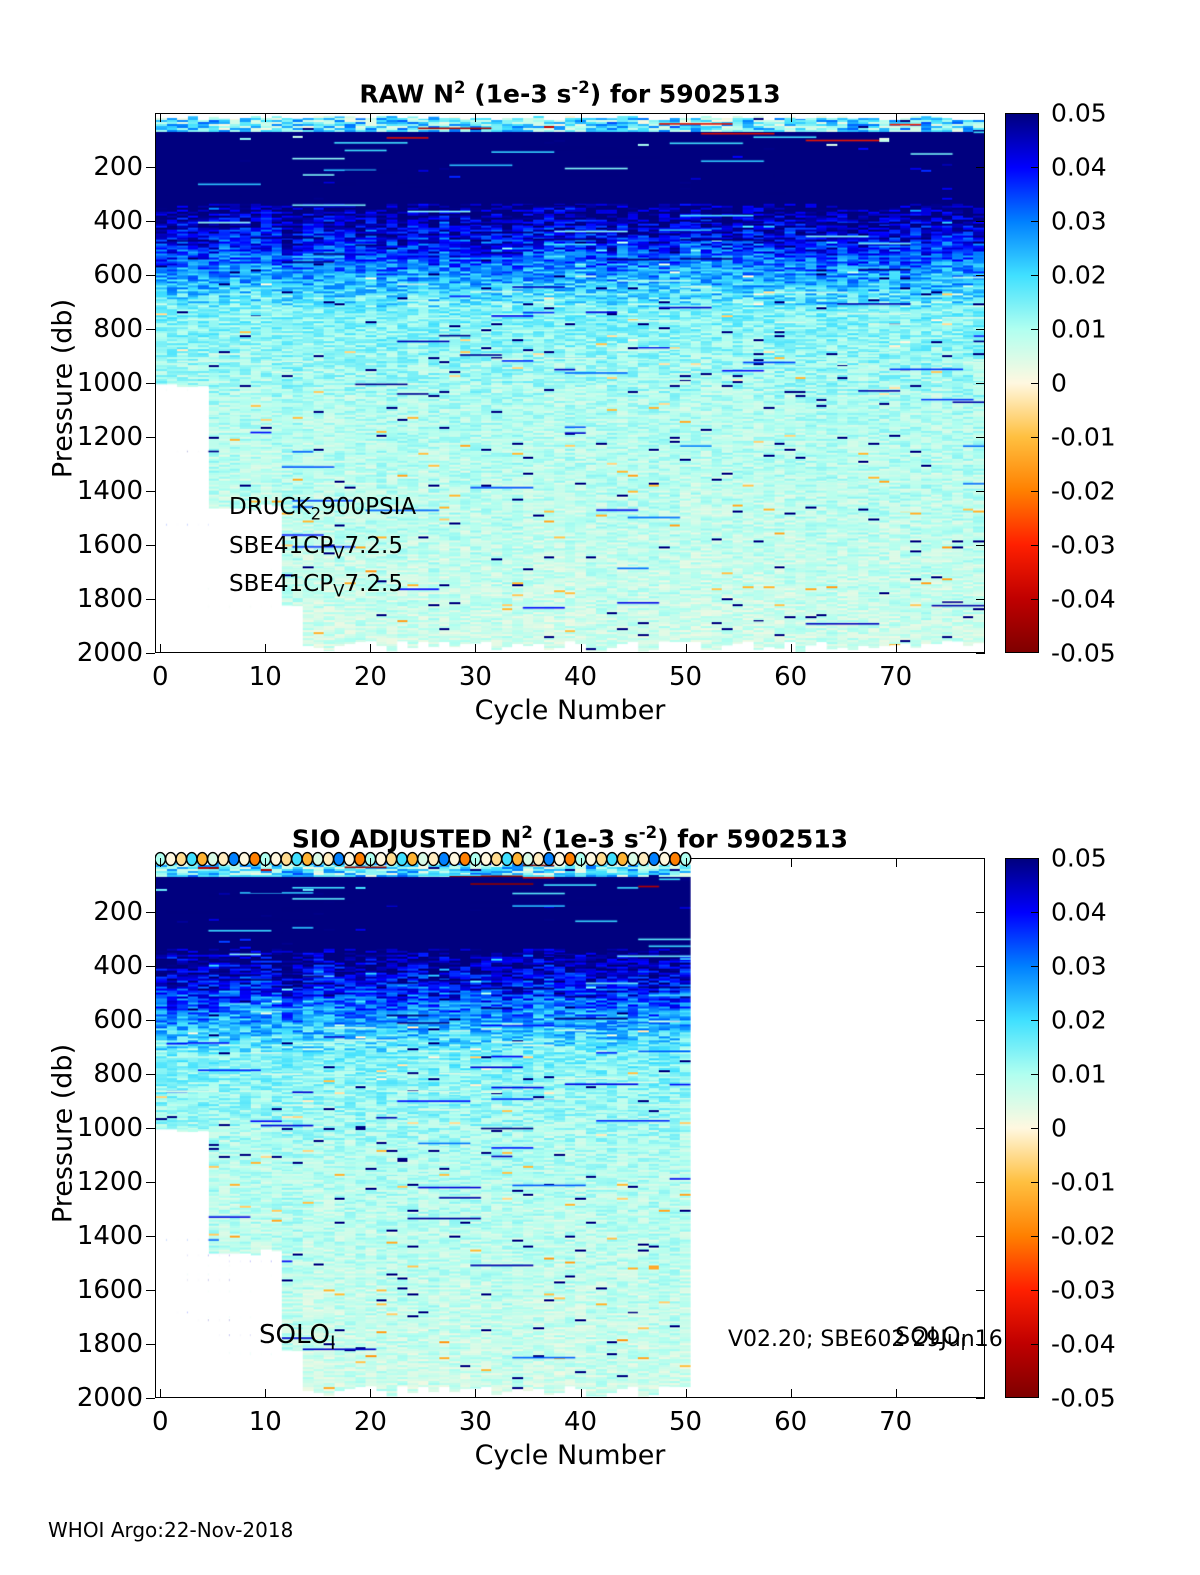  Describe the element at coordinates (118, 1074) in the screenshot. I see `y-tick-label: 800` at that location.